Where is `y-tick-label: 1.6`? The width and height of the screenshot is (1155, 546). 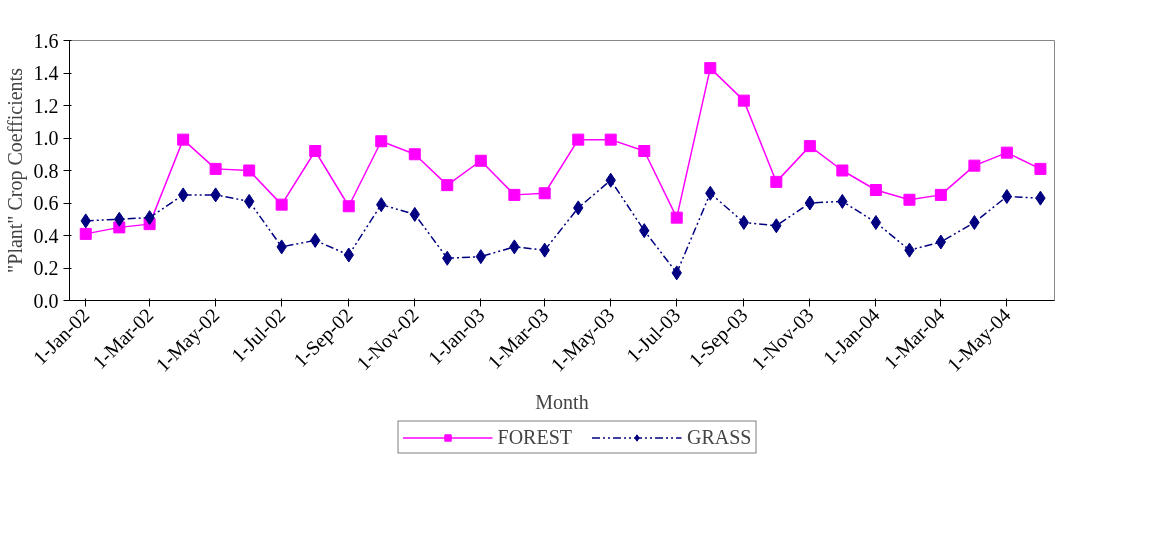 y-tick-label: 1.6 is located at coordinates (46, 40).